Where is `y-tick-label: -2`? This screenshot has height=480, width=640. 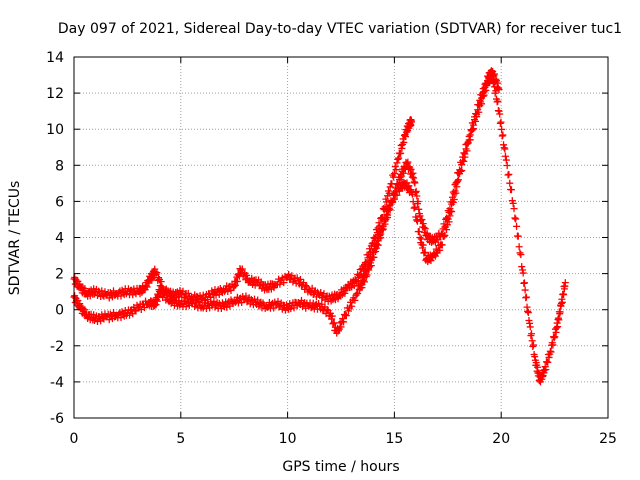 y-tick-label: -2 is located at coordinates (57, 347).